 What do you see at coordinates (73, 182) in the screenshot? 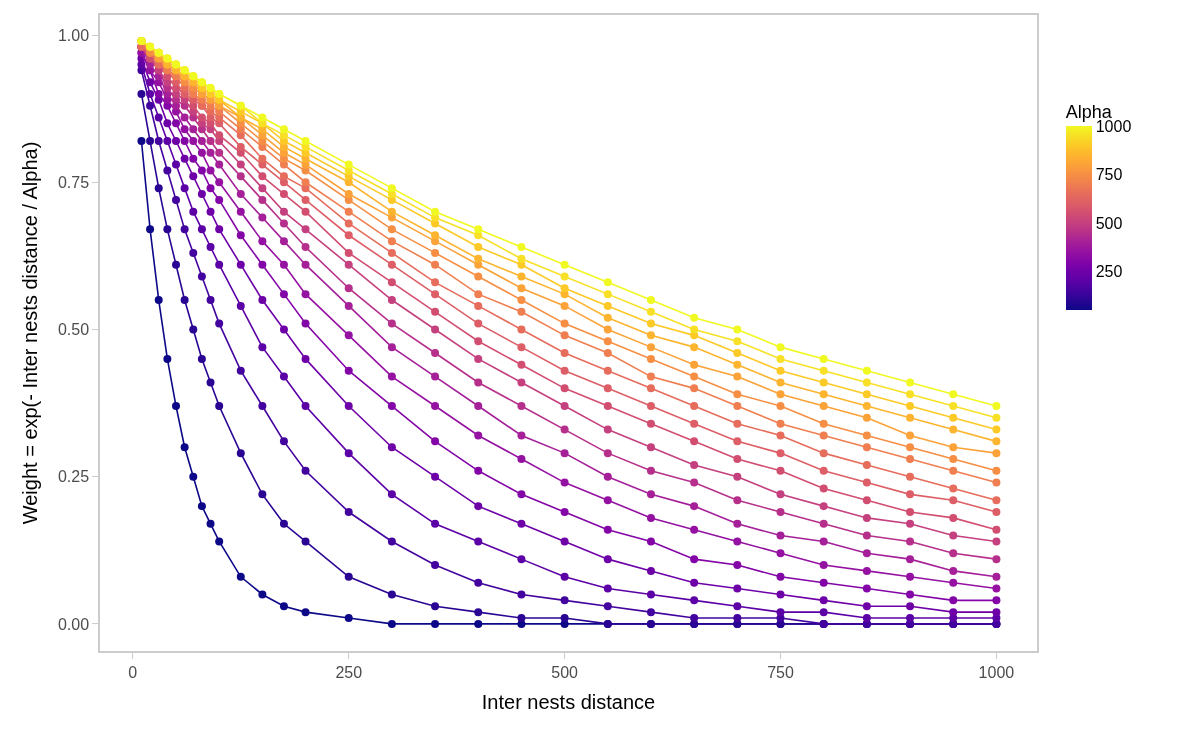
I see `y-tick-label: 0.75` at bounding box center [73, 182].